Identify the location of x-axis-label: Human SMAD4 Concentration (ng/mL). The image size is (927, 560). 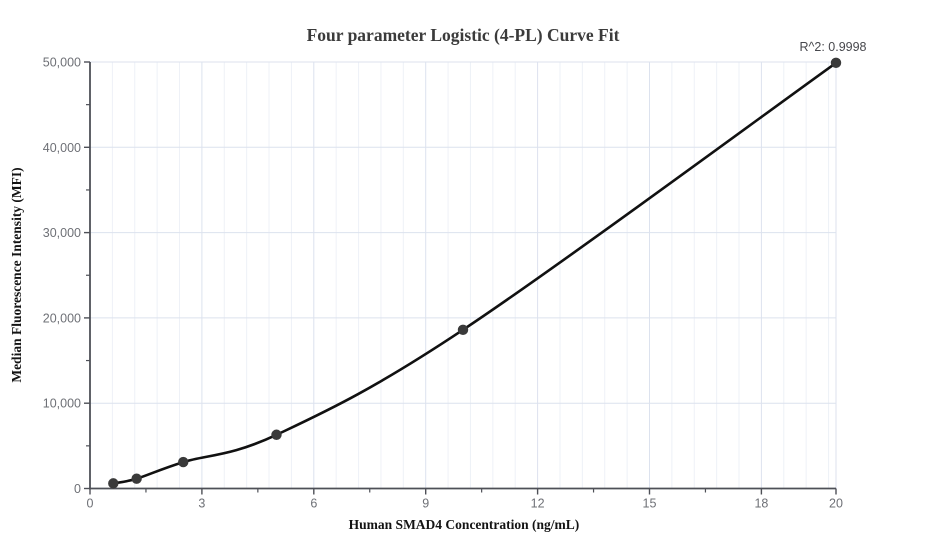
(464, 524).